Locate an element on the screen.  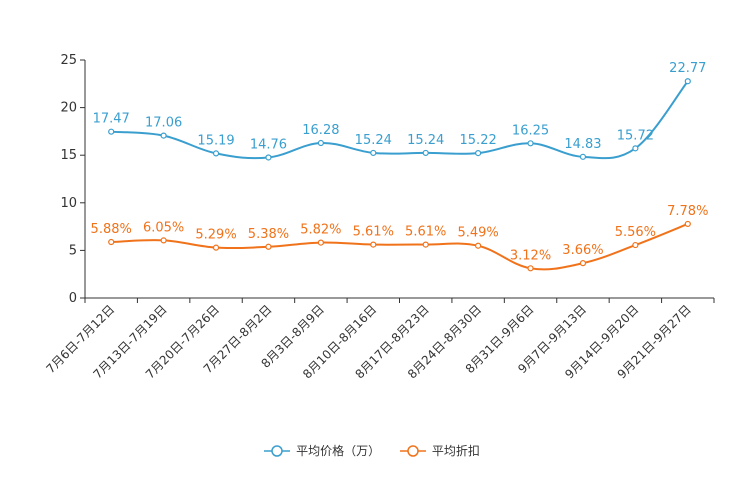
legend-price-marker-icon is located at coordinates (277, 450).